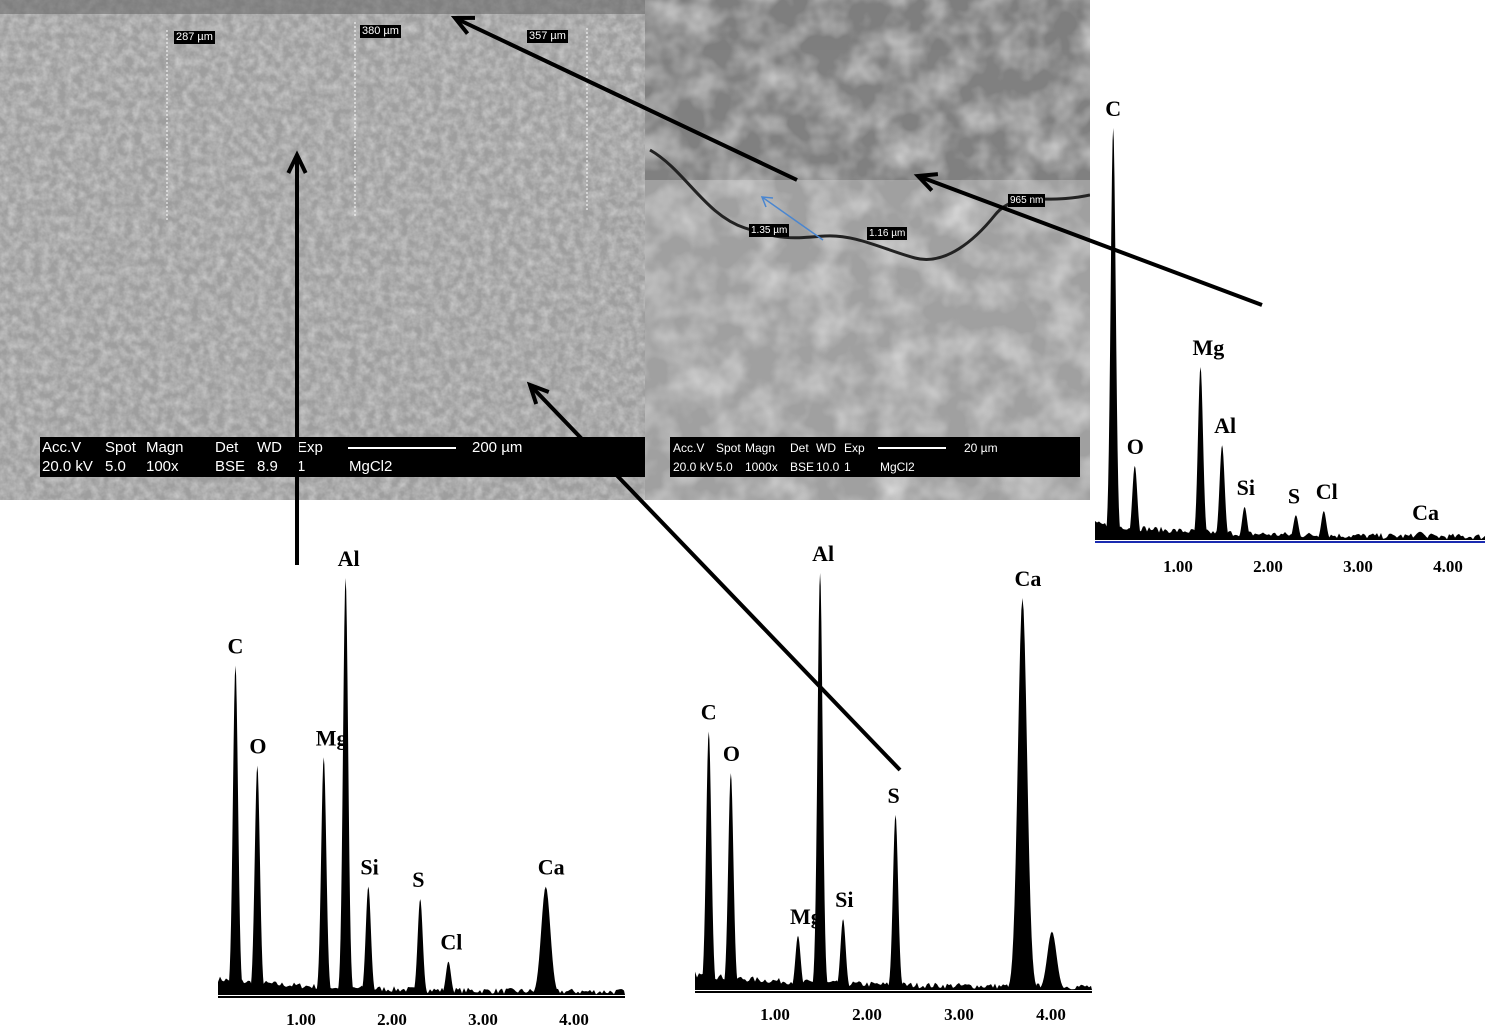  What do you see at coordinates (1052, 960) in the screenshot?
I see `peak-unlabeled` at bounding box center [1052, 960].